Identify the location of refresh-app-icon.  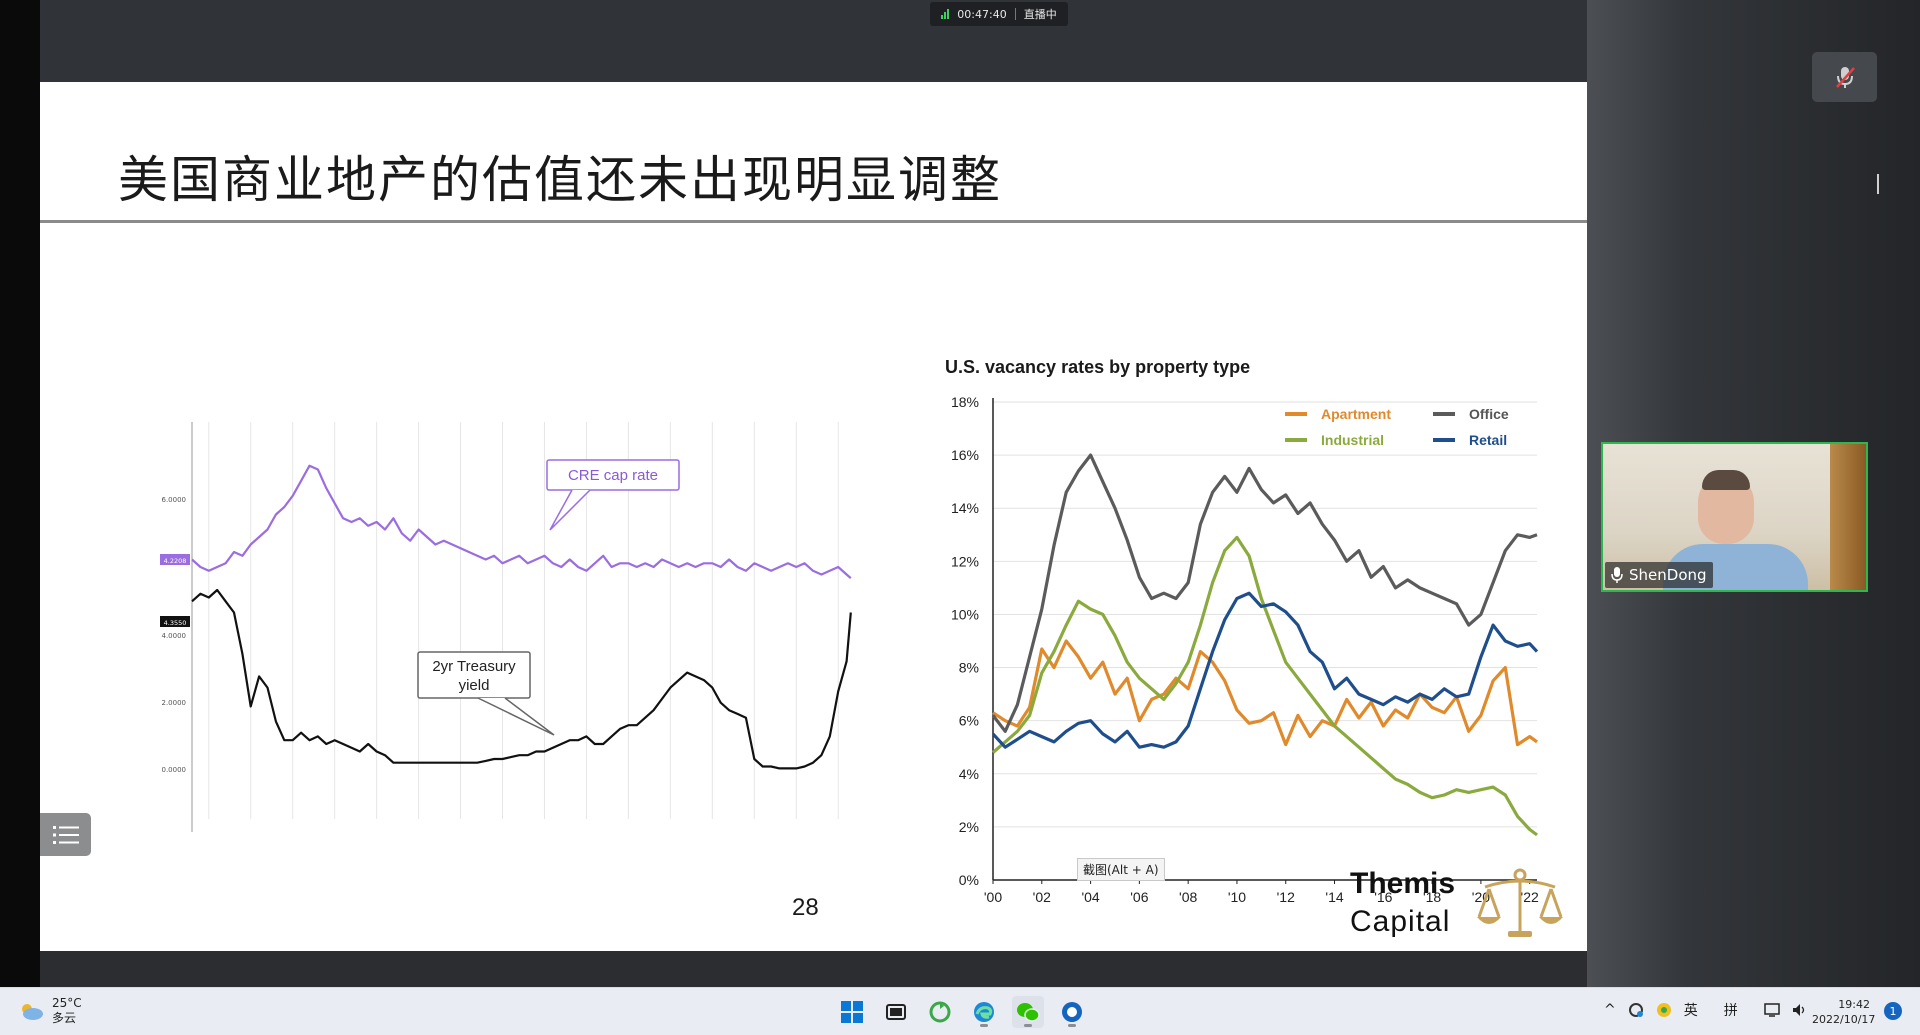
(940, 1012).